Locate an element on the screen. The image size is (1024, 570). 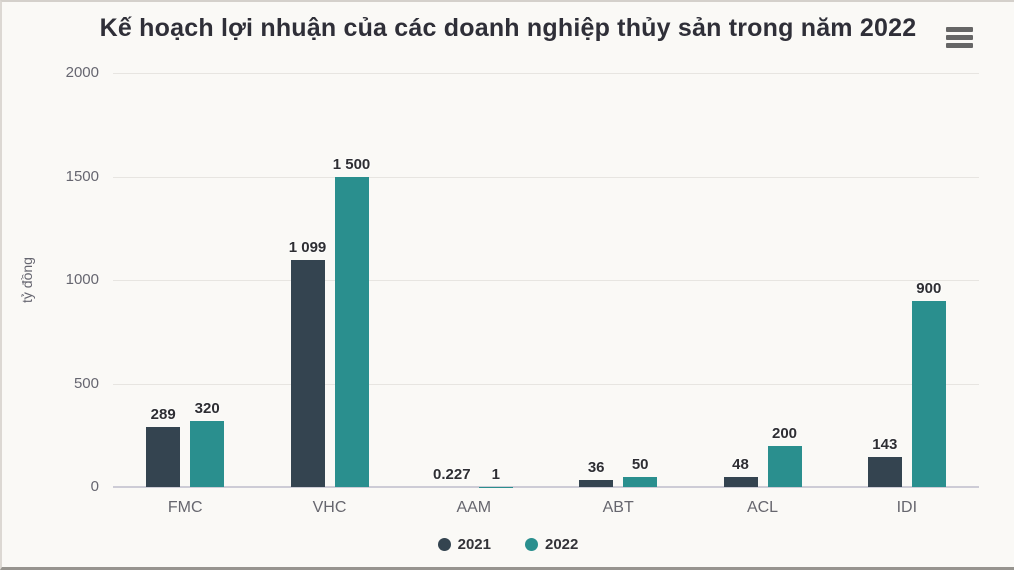
x-axis-line is located at coordinates (546, 487).